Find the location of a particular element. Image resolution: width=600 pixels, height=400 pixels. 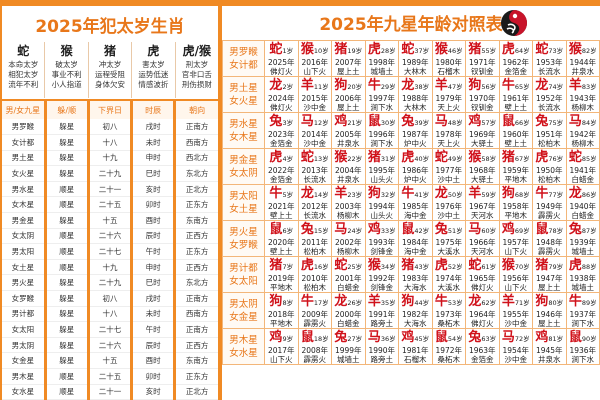

birth-year: 1958年 is located at coordinates (516, 206).